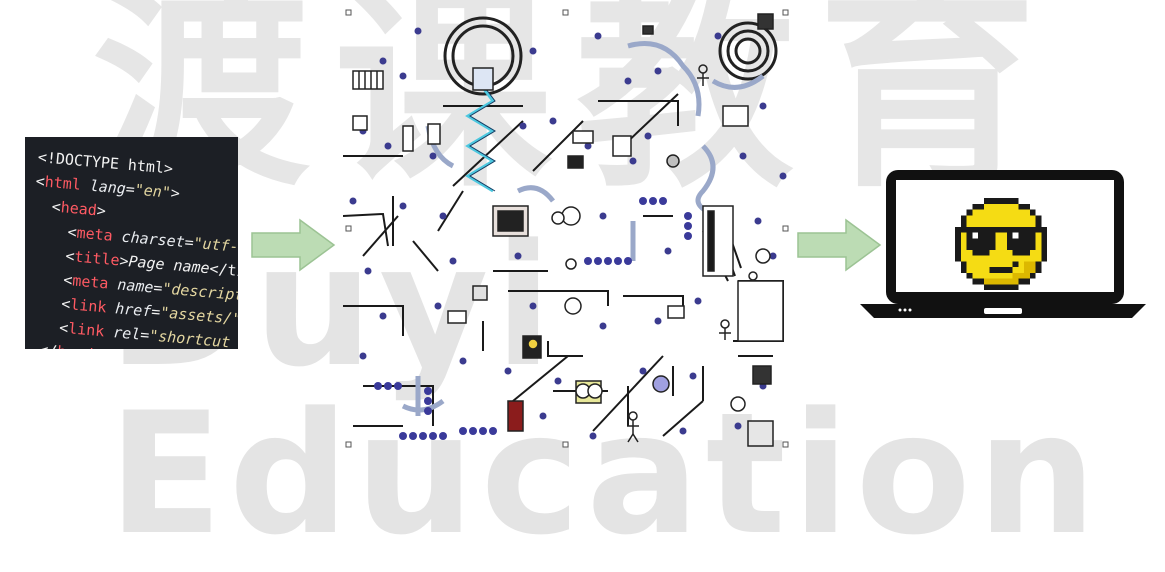 The image size is (1165, 572). I want to click on code-token: </, so click(48, 345).